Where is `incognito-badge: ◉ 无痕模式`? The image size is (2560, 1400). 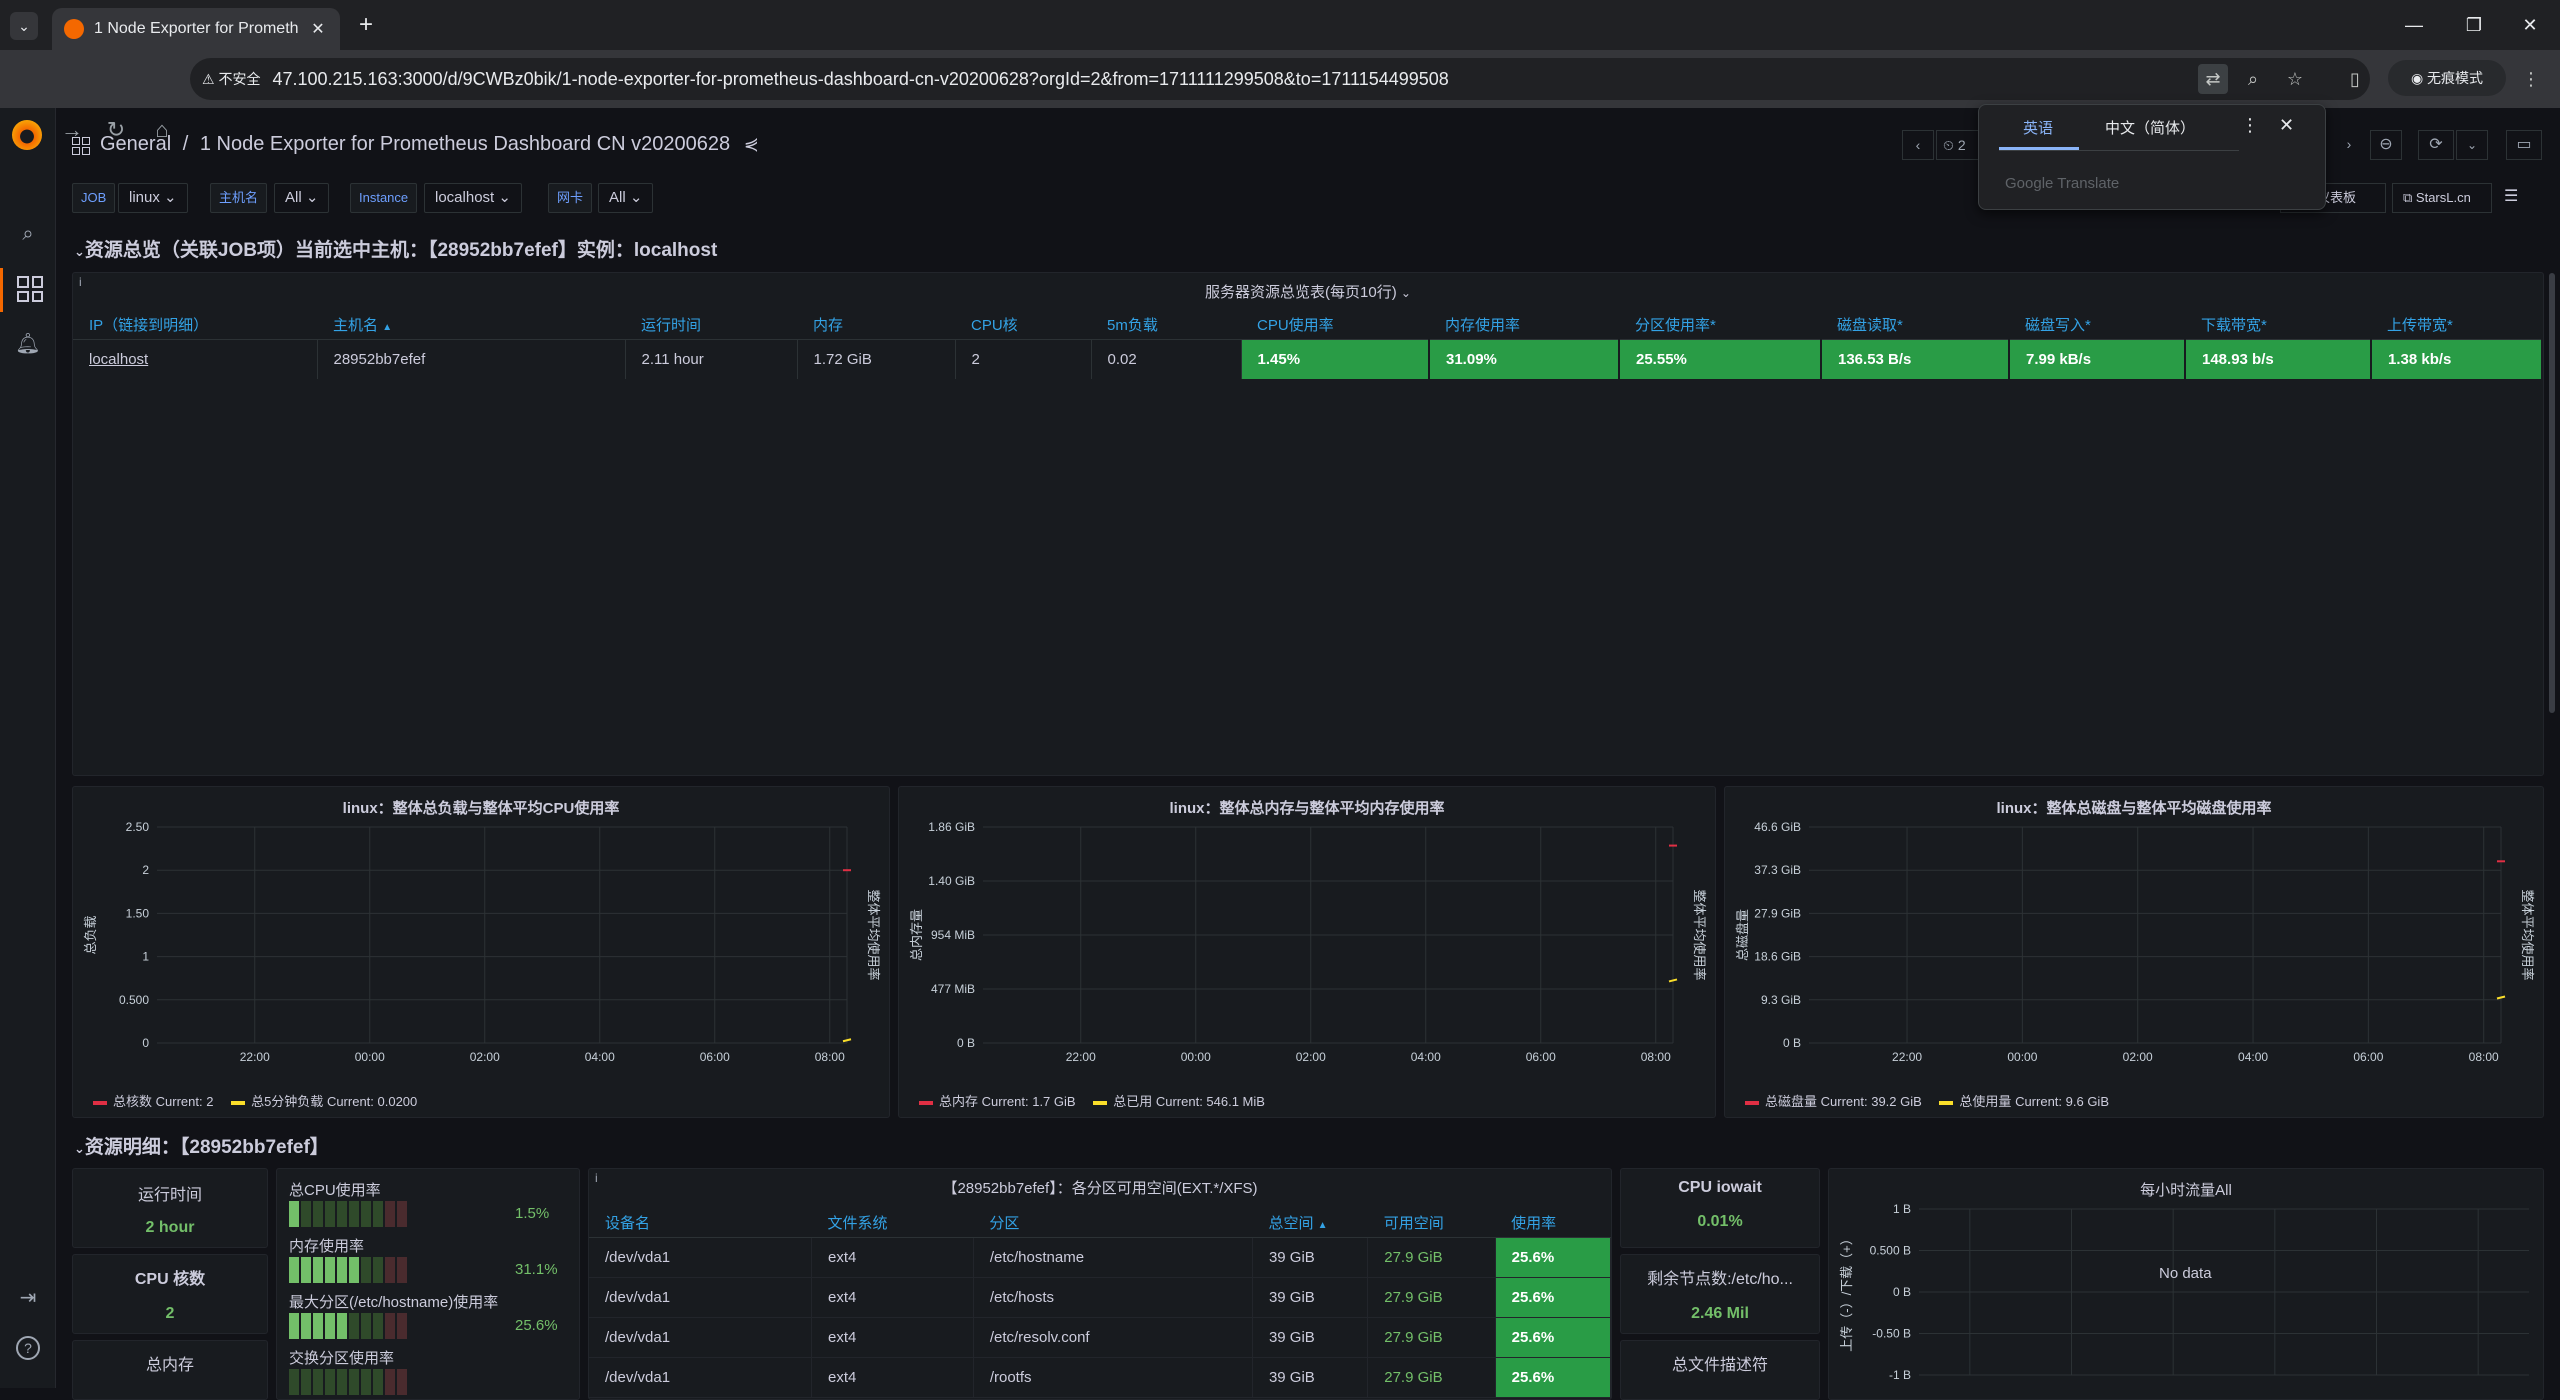 incognito-badge: ◉ 无痕模式 is located at coordinates (2447, 78).